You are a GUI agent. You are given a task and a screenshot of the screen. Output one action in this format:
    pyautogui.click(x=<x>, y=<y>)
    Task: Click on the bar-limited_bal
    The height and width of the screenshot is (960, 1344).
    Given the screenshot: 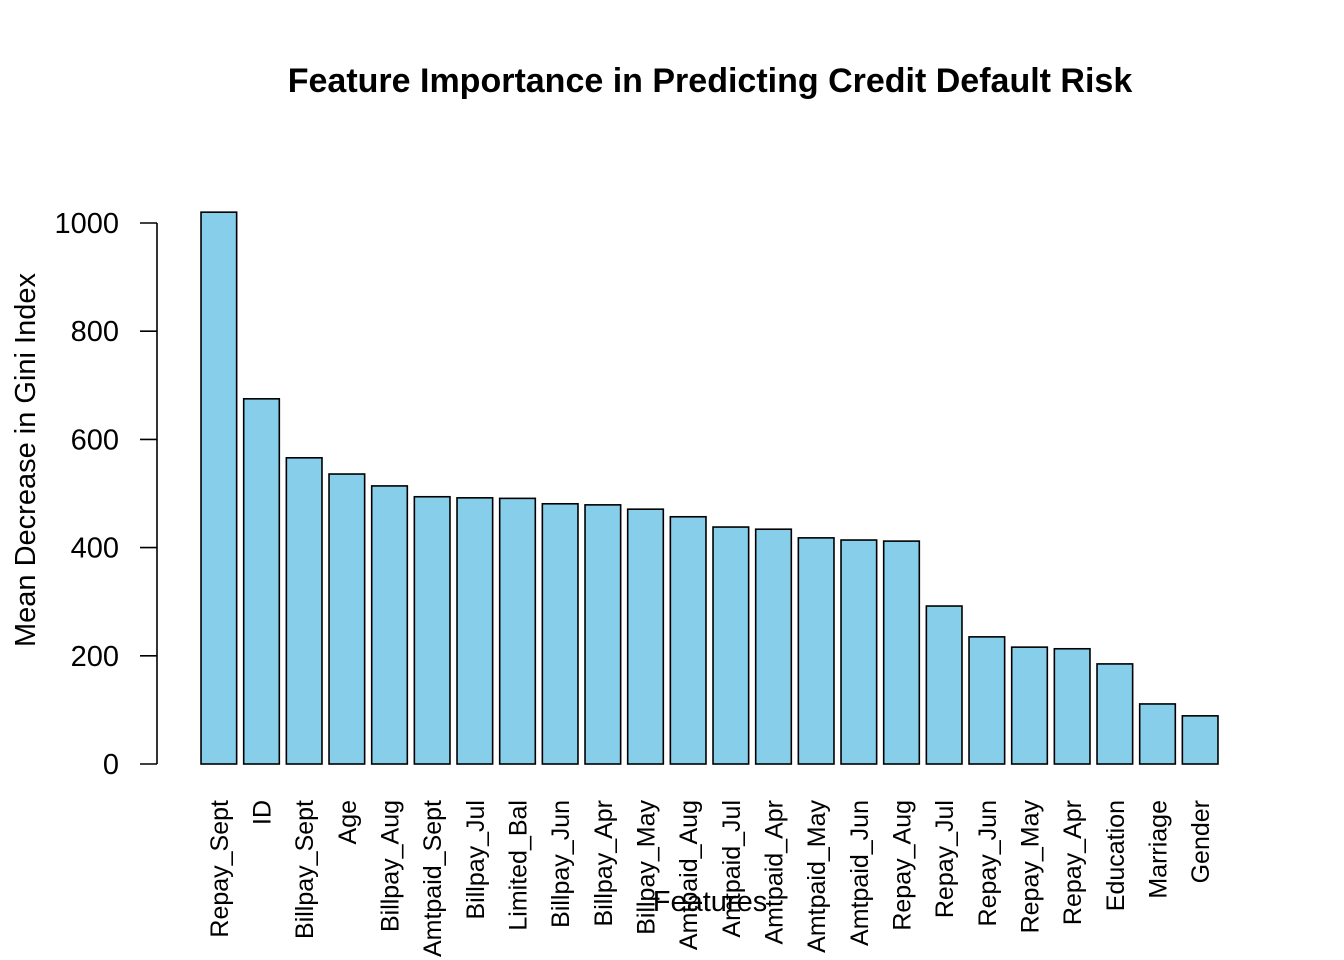 What is the action you would take?
    pyautogui.click(x=517, y=631)
    